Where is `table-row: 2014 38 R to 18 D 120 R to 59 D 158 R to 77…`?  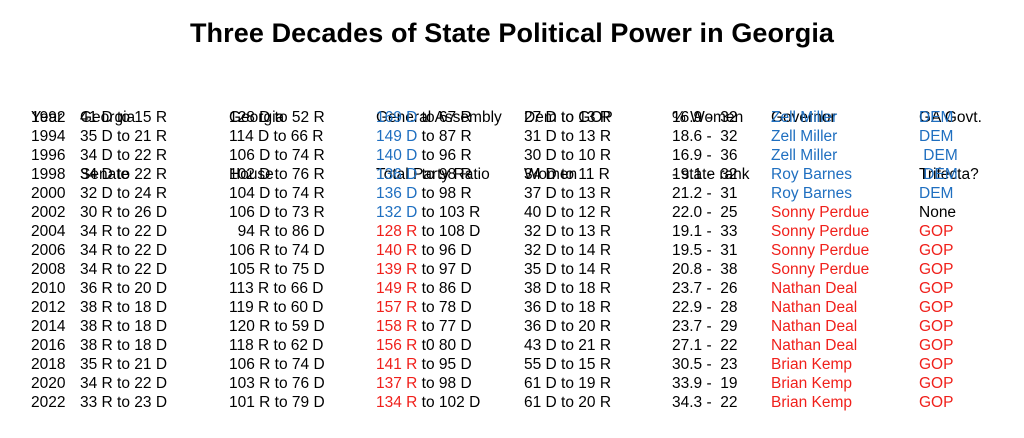 table-row: 2014 38 R to 18 D 120 R to 59 D 158 R to 77… is located at coordinates (512, 326).